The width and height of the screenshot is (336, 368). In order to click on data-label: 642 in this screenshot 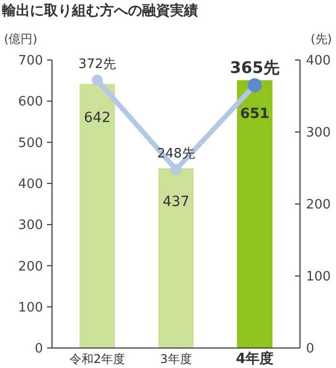, I will do `click(97, 118)`.